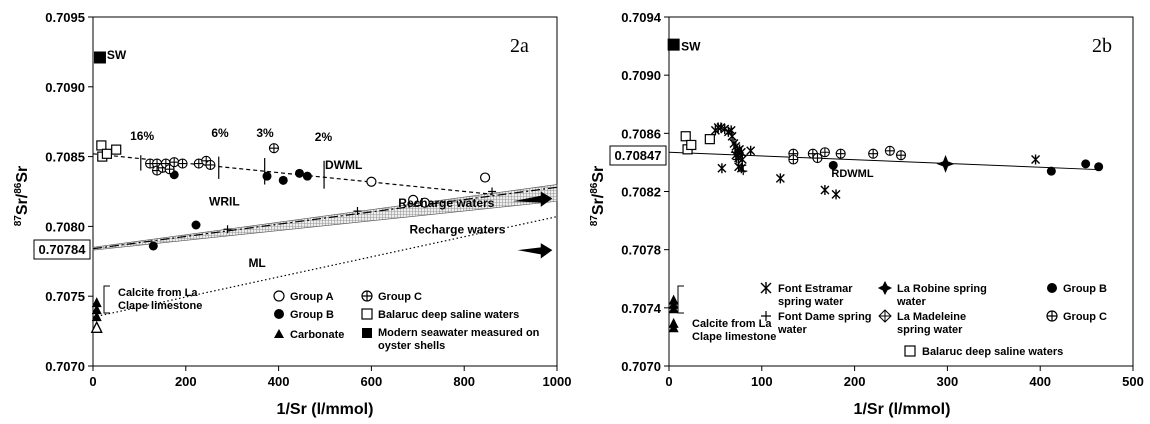 Image resolution: width=1150 pixels, height=424 pixels. What do you see at coordinates (65, 226) in the screenshot?
I see `y-tick-label-2a-2: 0.7080` at bounding box center [65, 226].